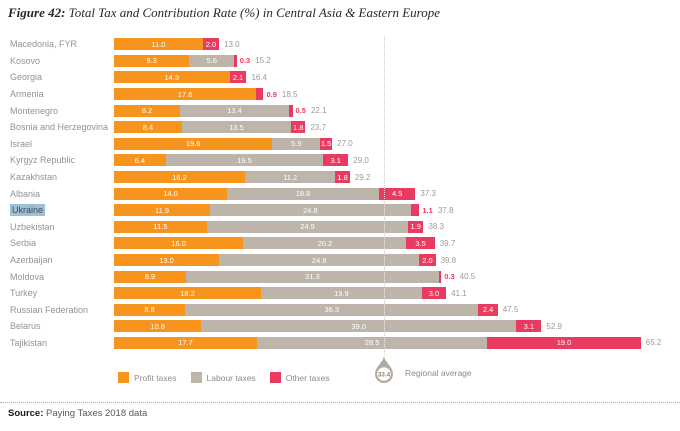  I want to click on country-label-text: Israel, so click(21, 143).